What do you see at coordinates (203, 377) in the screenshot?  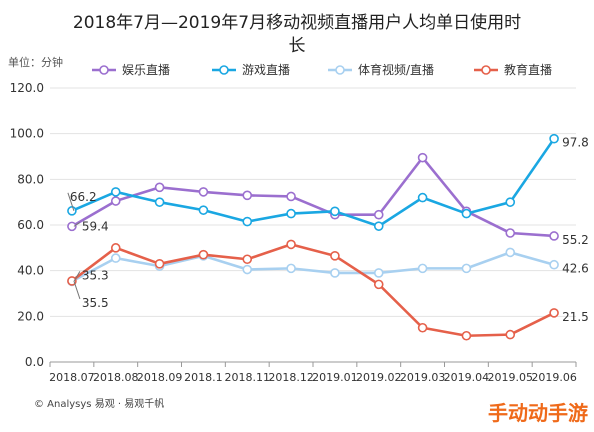 I see `x-tick-label: 2018.1` at bounding box center [203, 377].